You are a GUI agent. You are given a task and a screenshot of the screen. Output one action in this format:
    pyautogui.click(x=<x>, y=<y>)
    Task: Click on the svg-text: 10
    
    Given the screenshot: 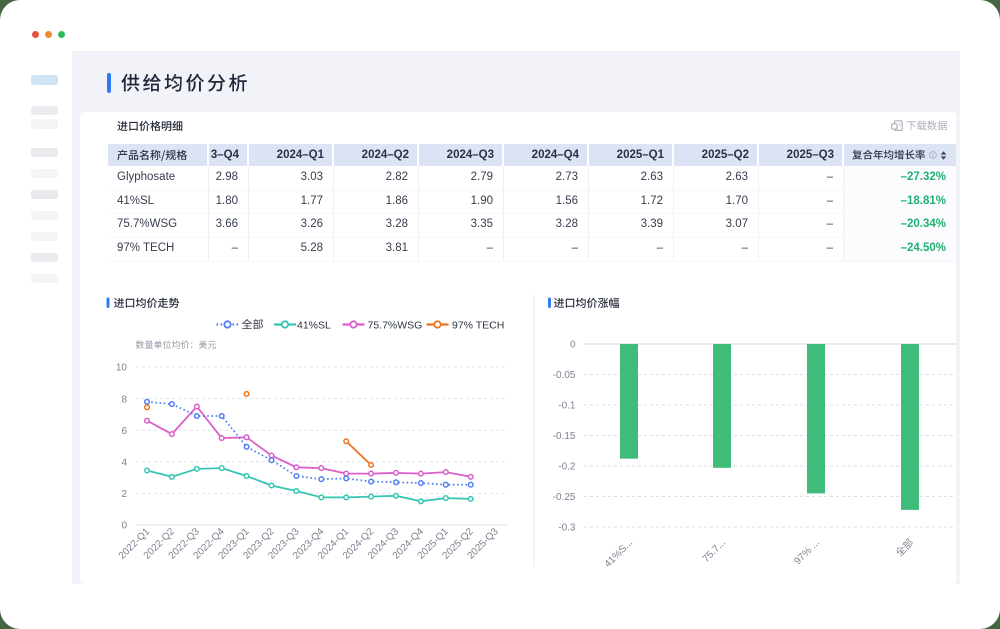 What is the action you would take?
    pyautogui.click(x=122, y=368)
    